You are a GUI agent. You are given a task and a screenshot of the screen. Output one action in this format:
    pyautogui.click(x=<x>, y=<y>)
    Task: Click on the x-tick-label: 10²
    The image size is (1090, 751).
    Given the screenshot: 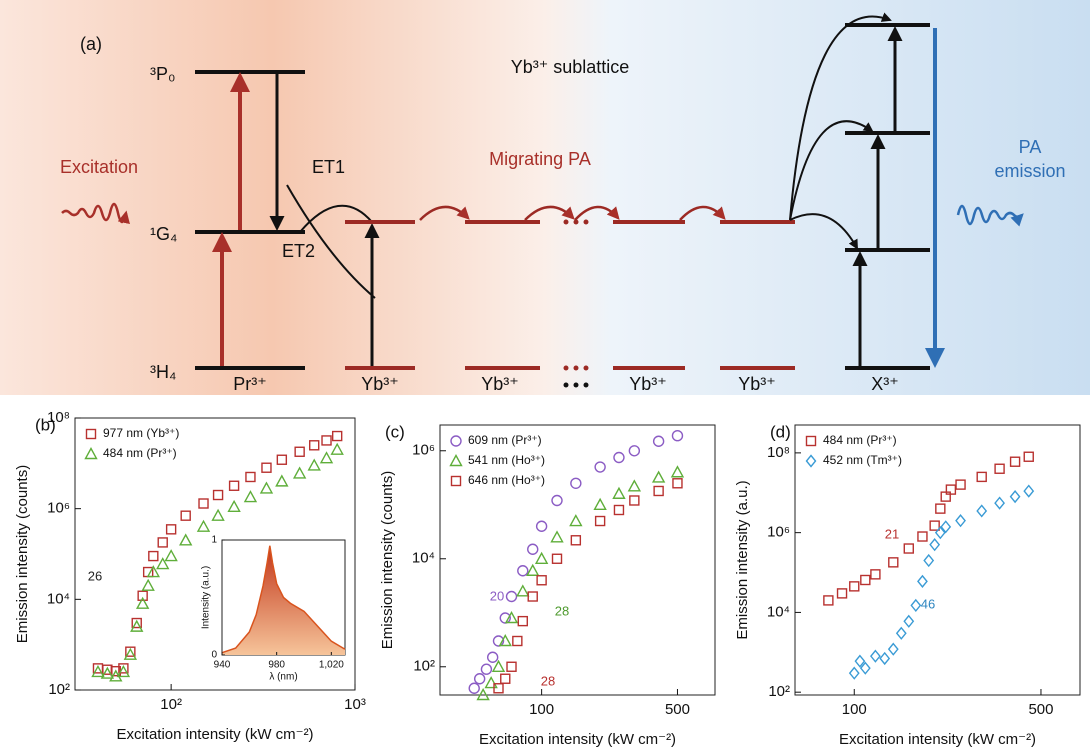 What is the action you would take?
    pyautogui.click(x=171, y=704)
    